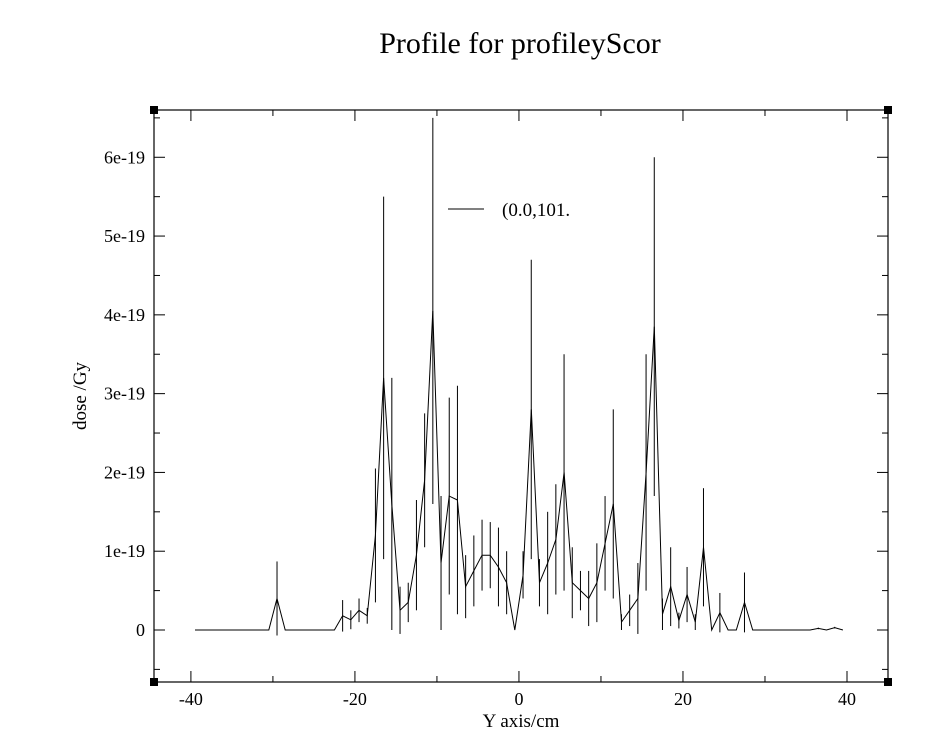 The height and width of the screenshot is (746, 934). I want to click on y-tick-label: 6e-19, so click(124, 157).